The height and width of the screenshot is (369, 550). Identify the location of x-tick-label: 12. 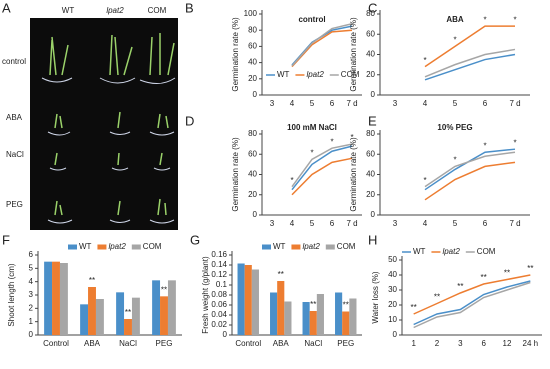
(507, 343).